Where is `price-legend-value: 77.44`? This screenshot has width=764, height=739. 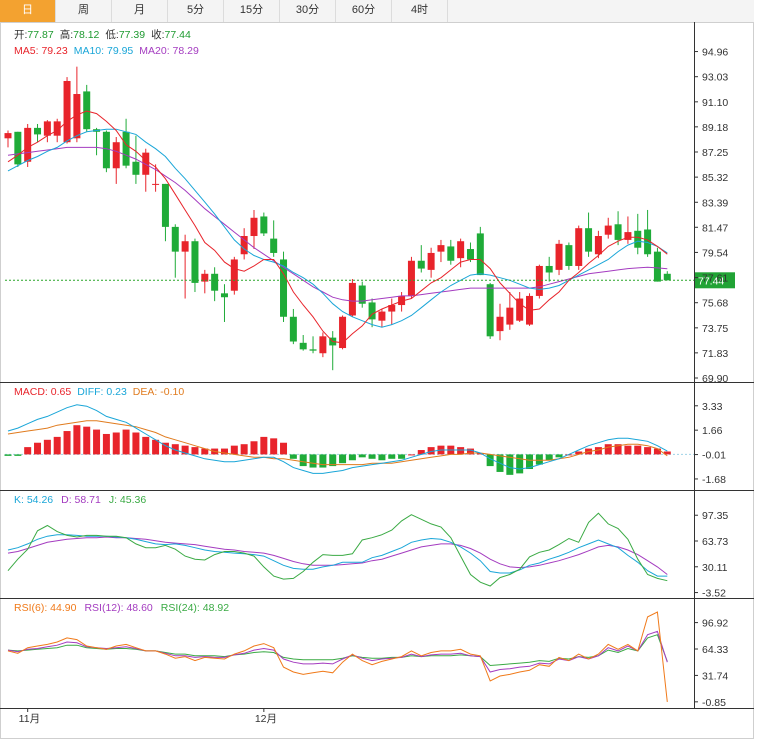
price-legend-value: 77.44 is located at coordinates (178, 35).